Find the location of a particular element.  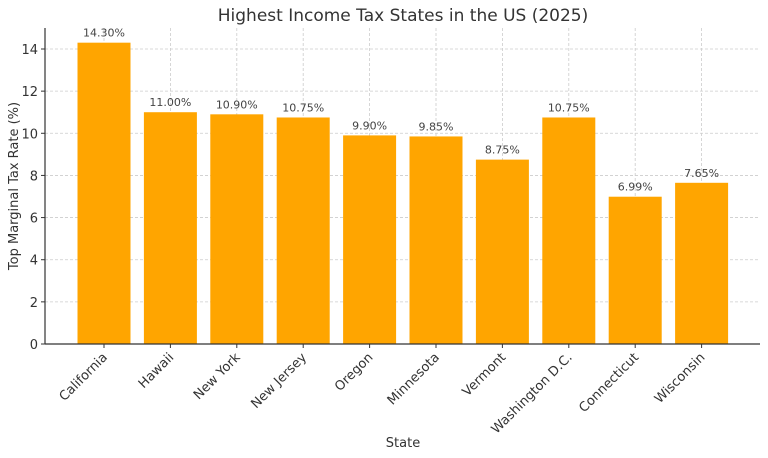

y-tick-label: 4 is located at coordinates (34, 261).